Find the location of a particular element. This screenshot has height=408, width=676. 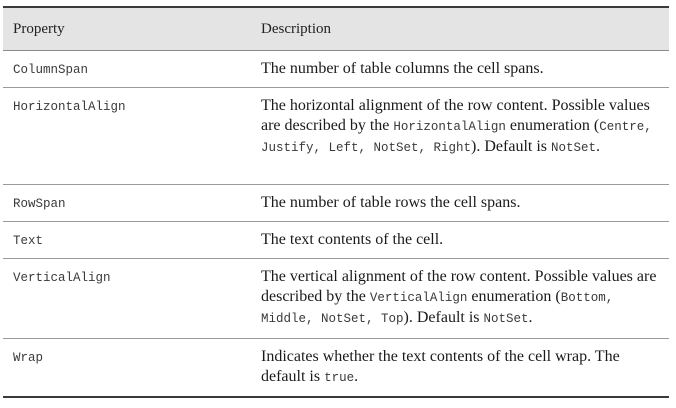

property-description: The number of table rows the cell spans. is located at coordinates (460, 203).